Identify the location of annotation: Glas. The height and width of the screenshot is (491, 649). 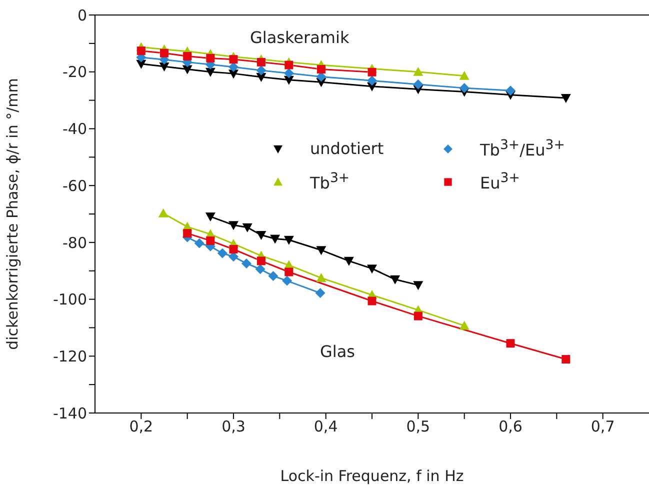
(337, 351).